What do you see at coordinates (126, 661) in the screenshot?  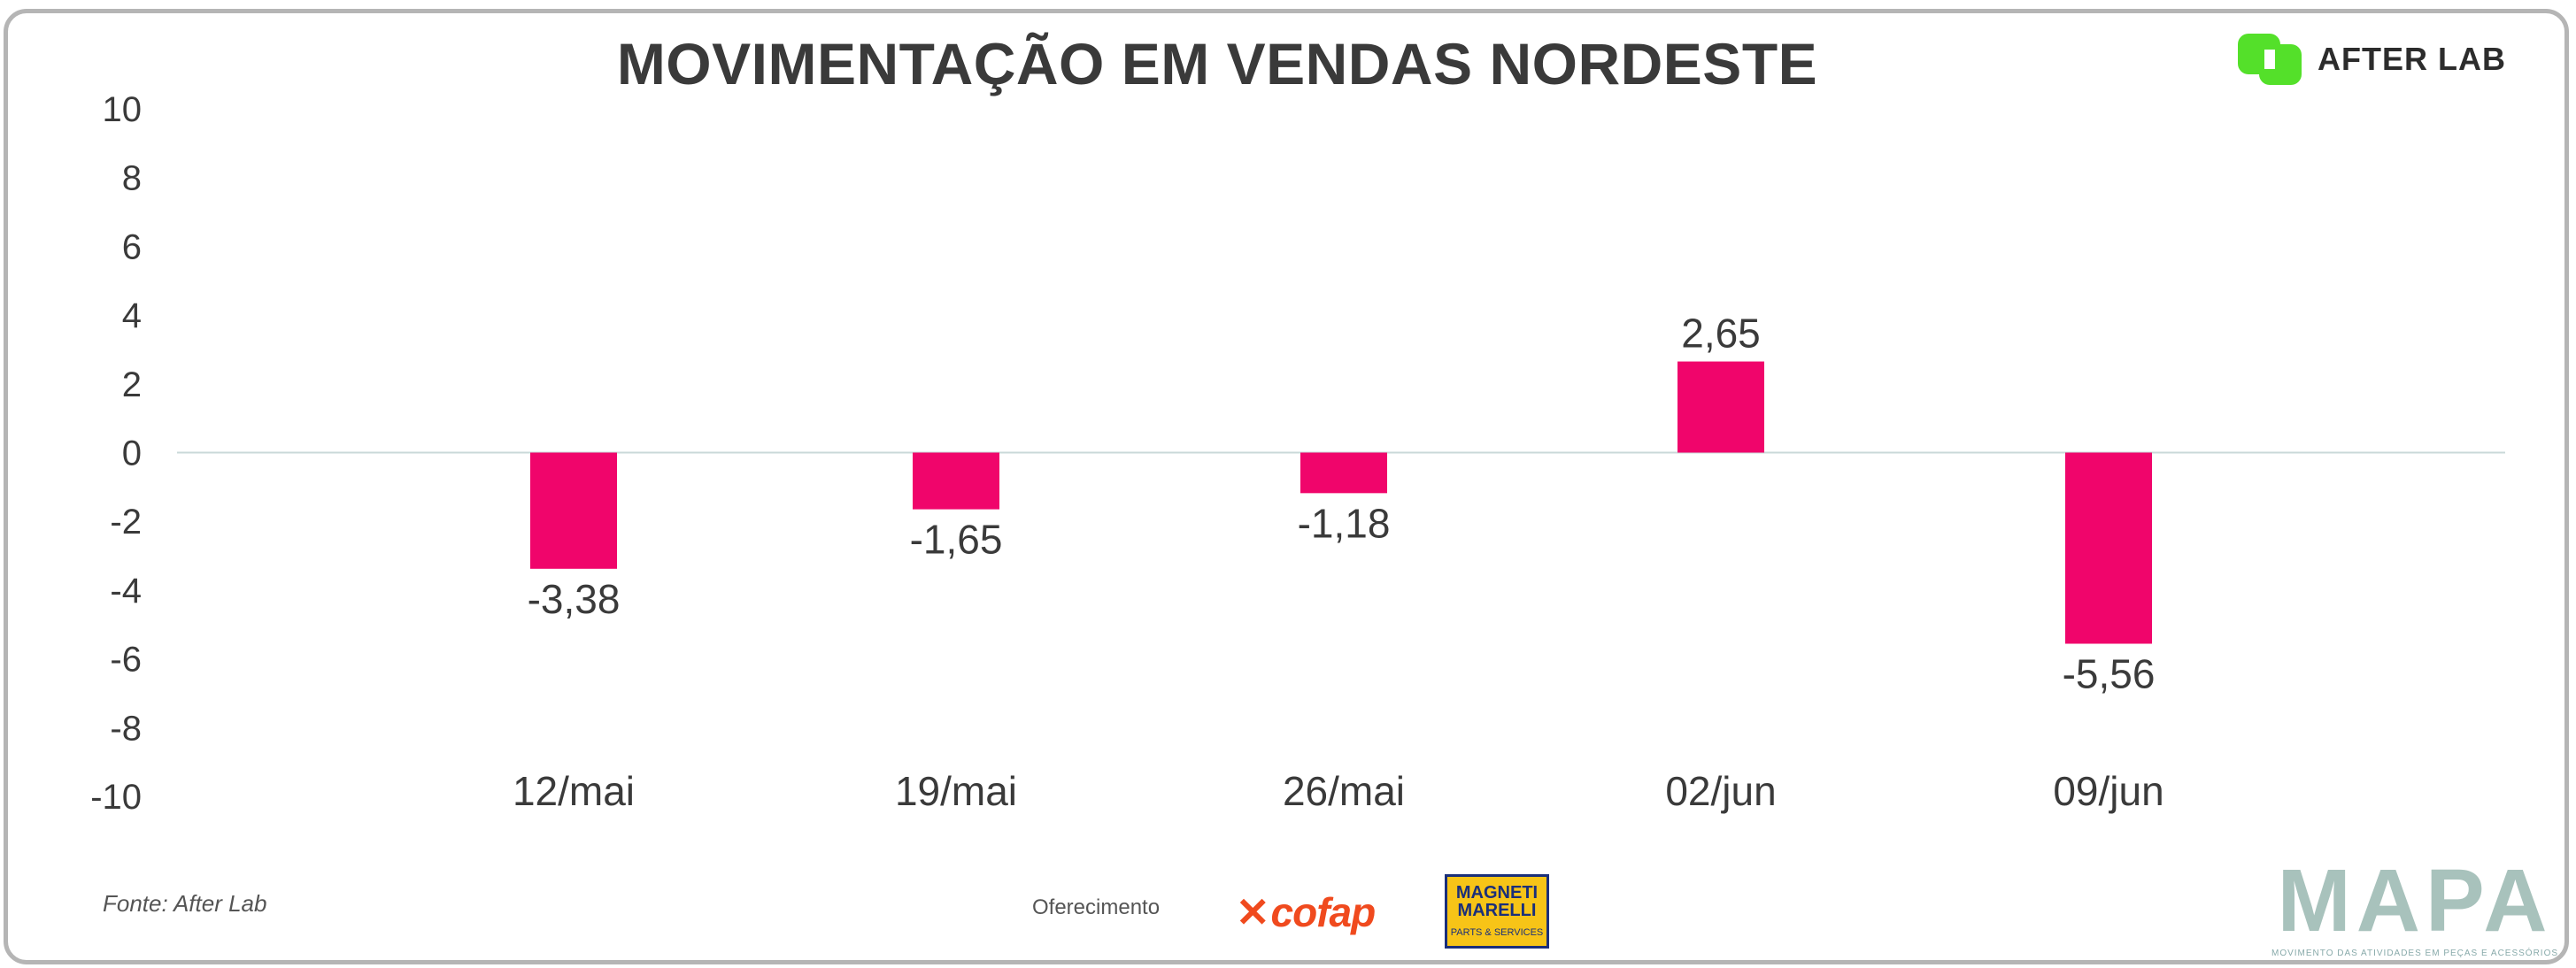 I see `y-tick-label: -6` at bounding box center [126, 661].